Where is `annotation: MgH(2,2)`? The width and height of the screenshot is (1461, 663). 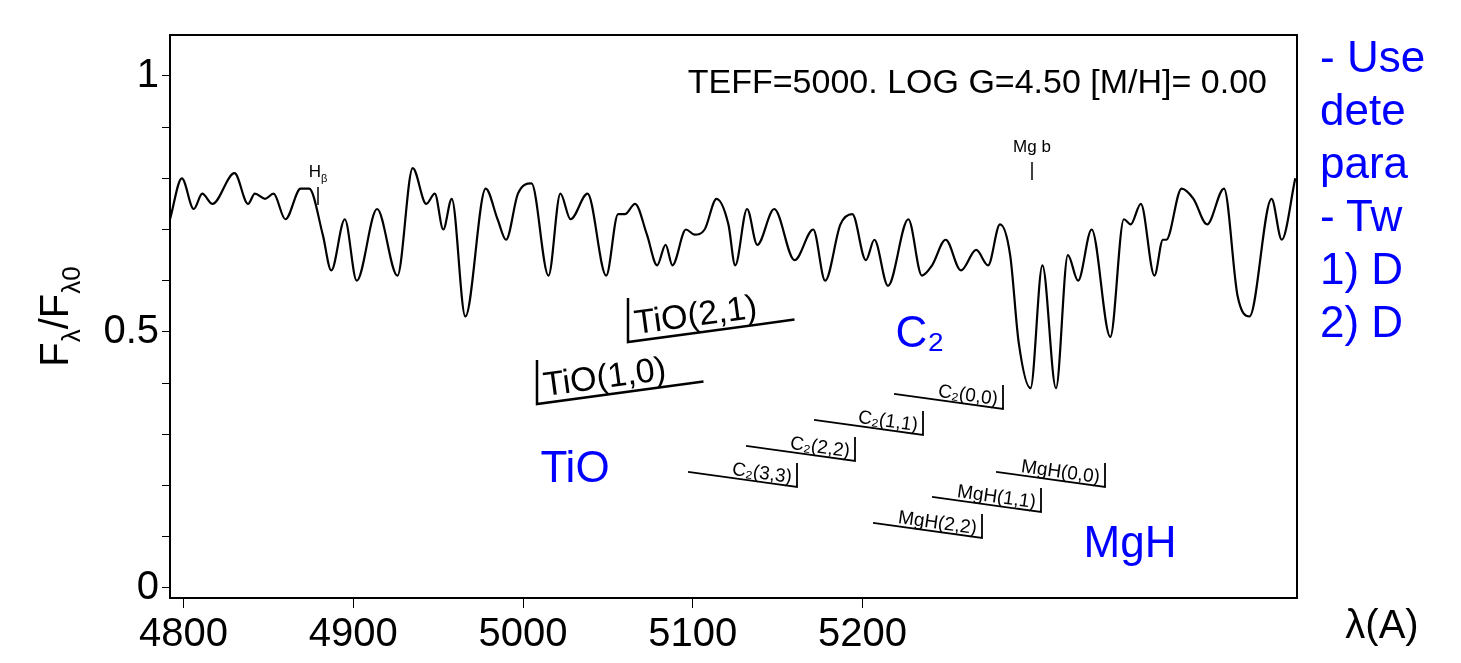
annotation: MgH(2,2) is located at coordinates (938, 522).